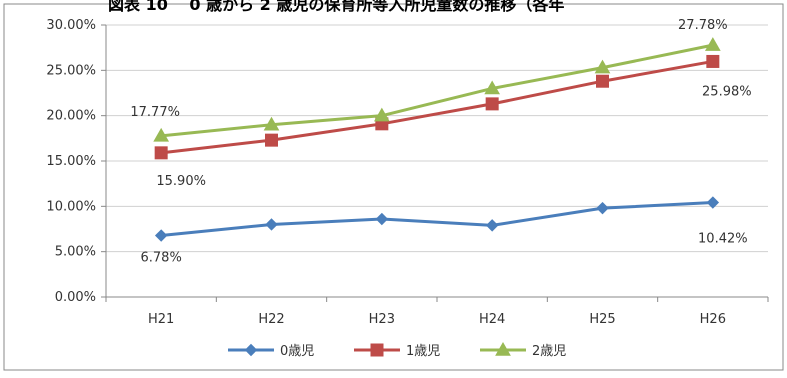 This screenshot has height=378, width=787. Describe the element at coordinates (271, 319) in the screenshot. I see `x-tick-label: H22` at that location.